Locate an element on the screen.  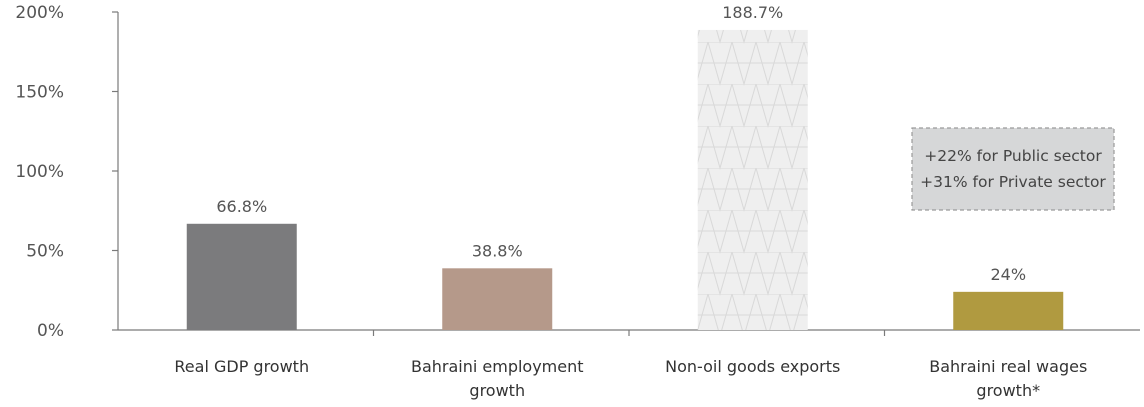
annotation-line: +22% for Public sector is located at coordinates (1013, 156).